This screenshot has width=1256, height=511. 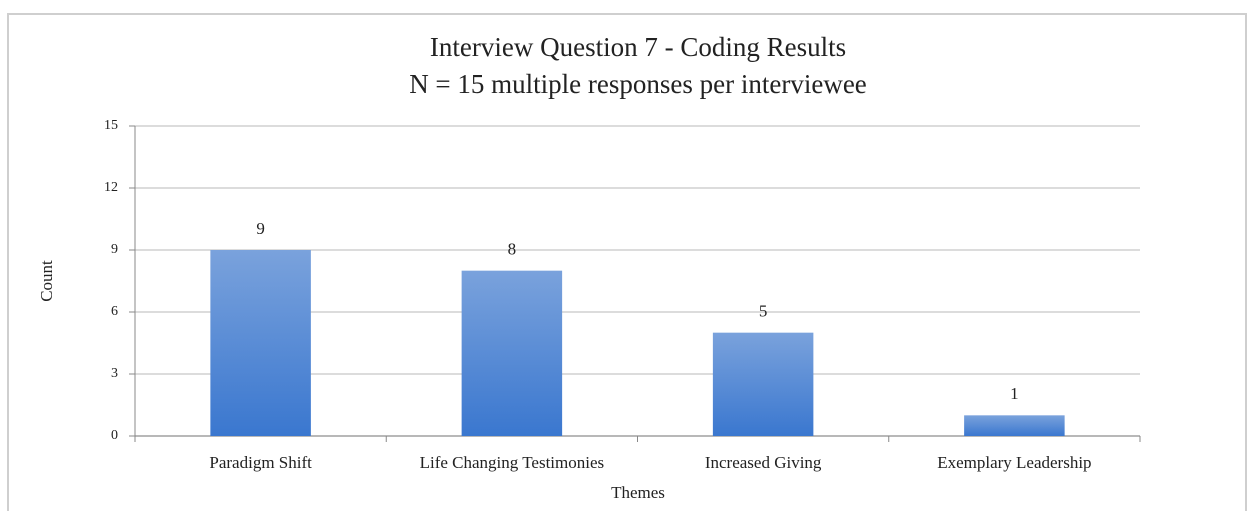 What do you see at coordinates (114, 435) in the screenshot?
I see `y-tick-label: 0` at bounding box center [114, 435].